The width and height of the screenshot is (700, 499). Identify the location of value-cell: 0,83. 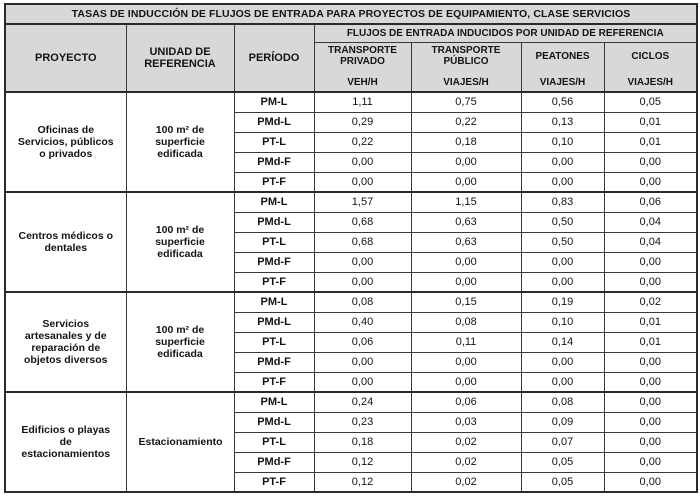
(562, 202).